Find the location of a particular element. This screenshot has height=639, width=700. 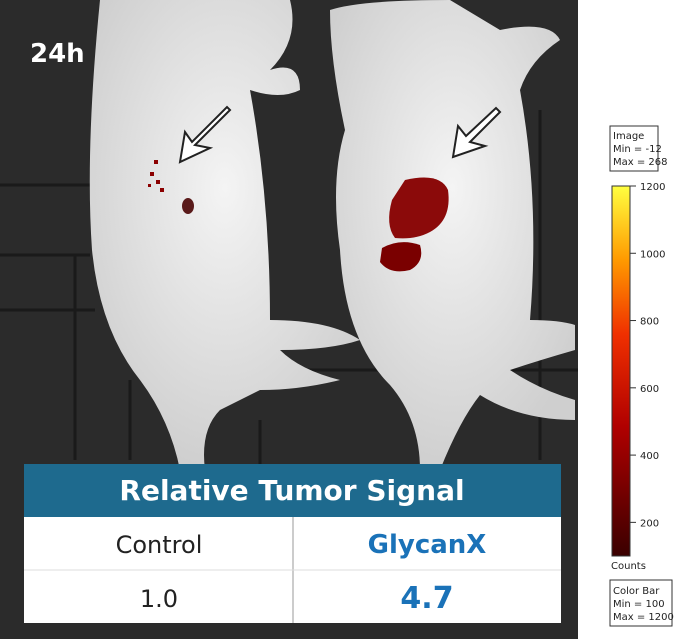

table-header is located at coordinates (292, 490).